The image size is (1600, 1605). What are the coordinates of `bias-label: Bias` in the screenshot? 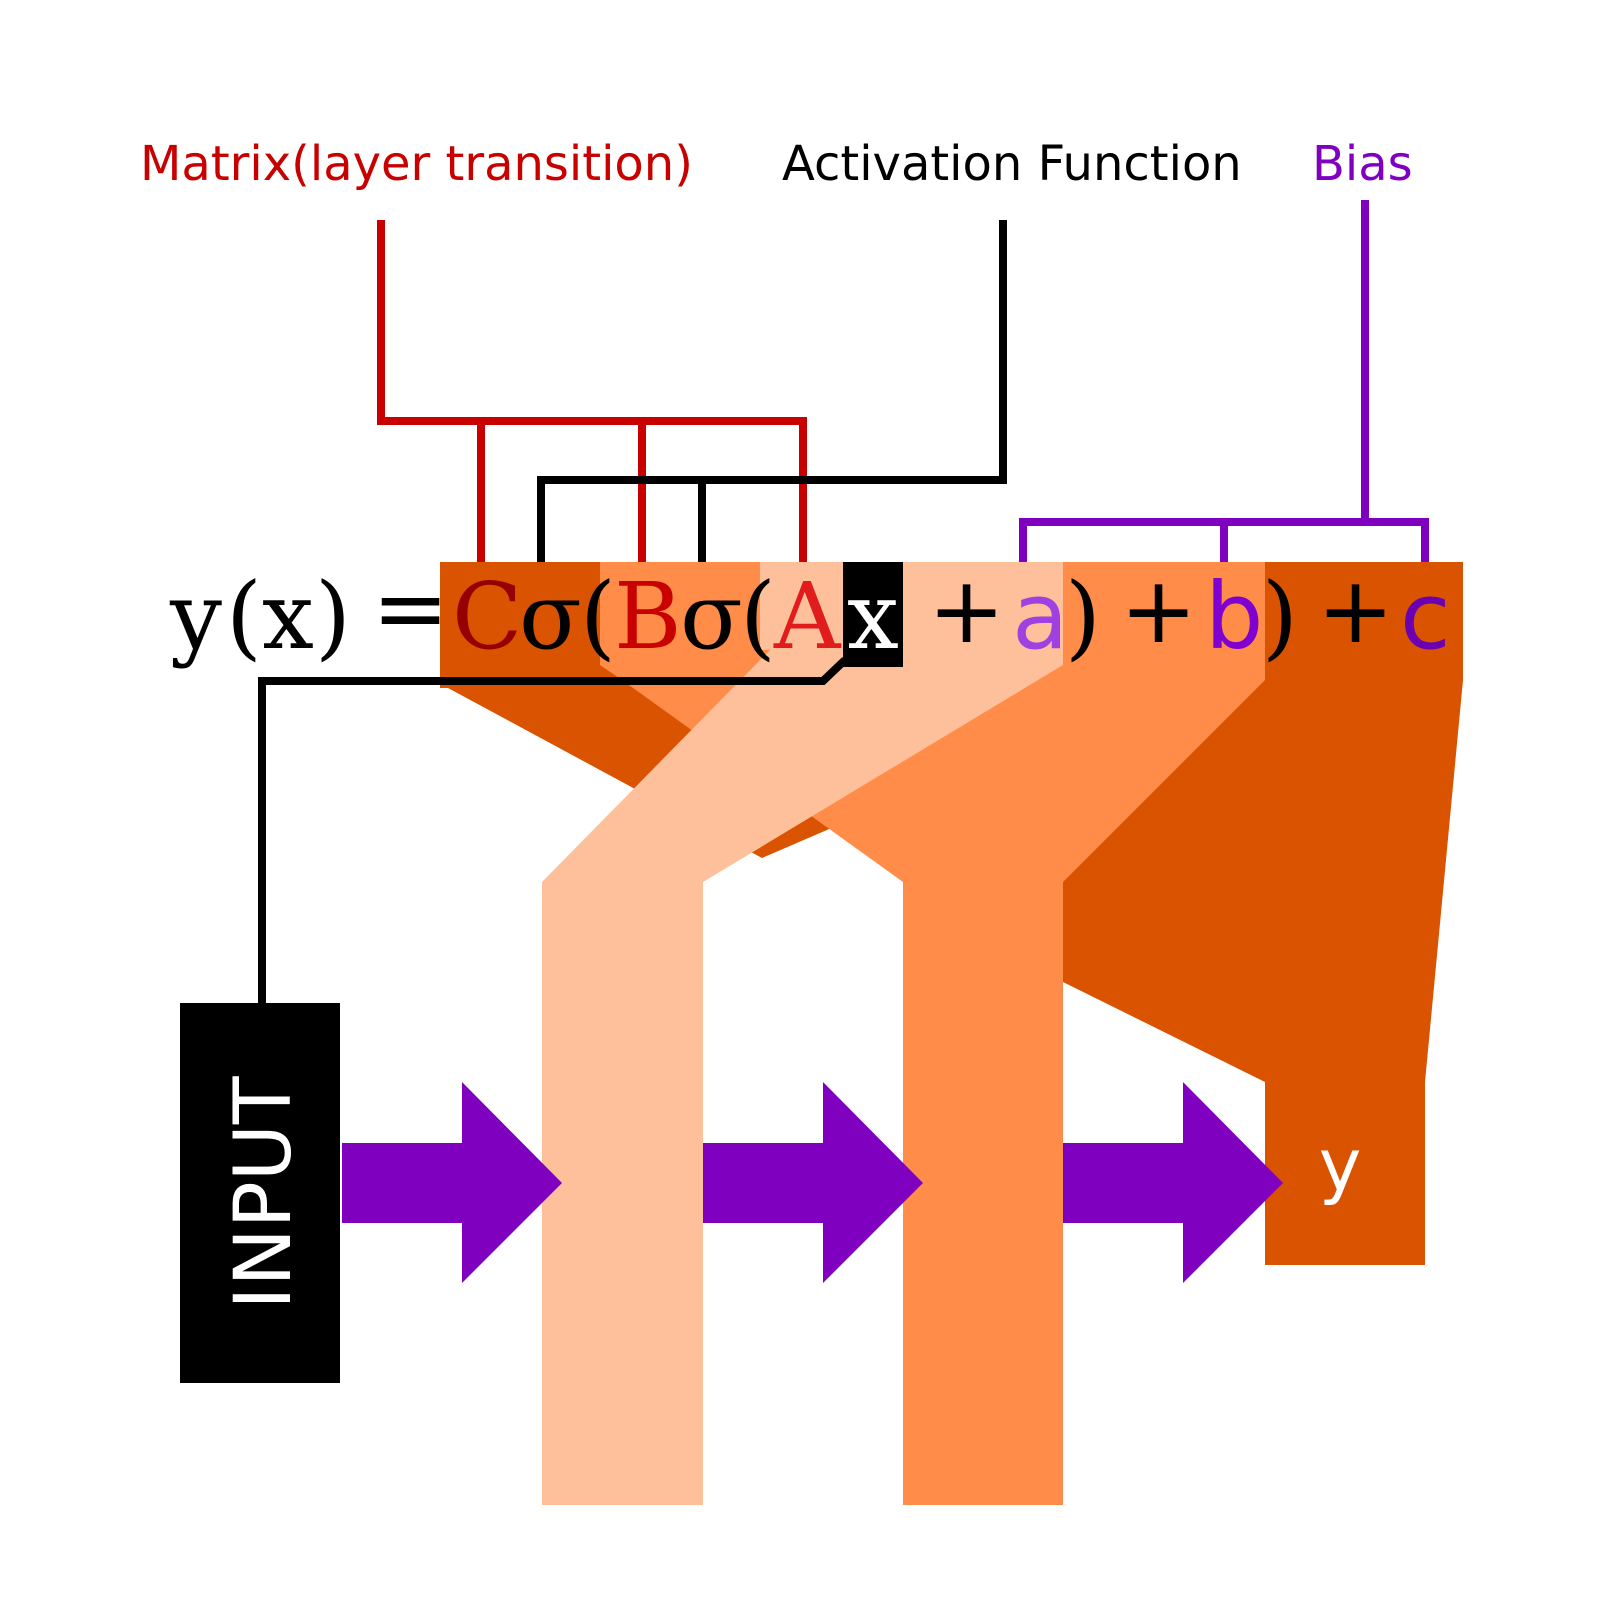 It's located at (1362, 164).